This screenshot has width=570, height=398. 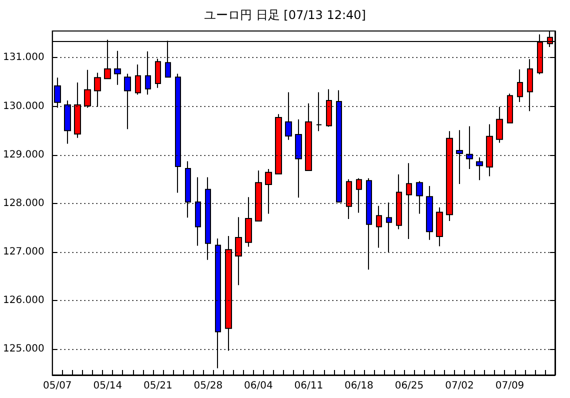 What do you see at coordinates (107, 386) in the screenshot?
I see `x-tick-label: 05/14` at bounding box center [107, 386].